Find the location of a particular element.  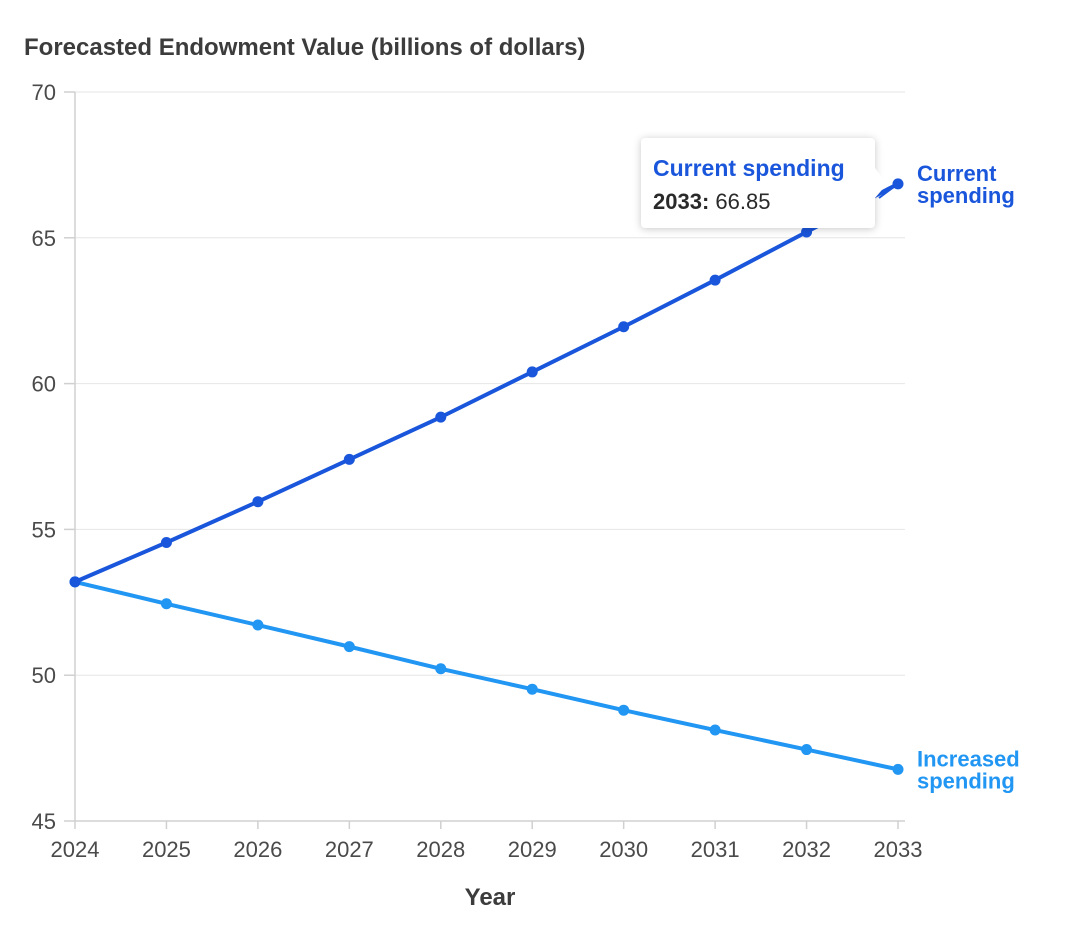

tooltip: Current spending 2033: 66.85 is located at coordinates (770, 183).